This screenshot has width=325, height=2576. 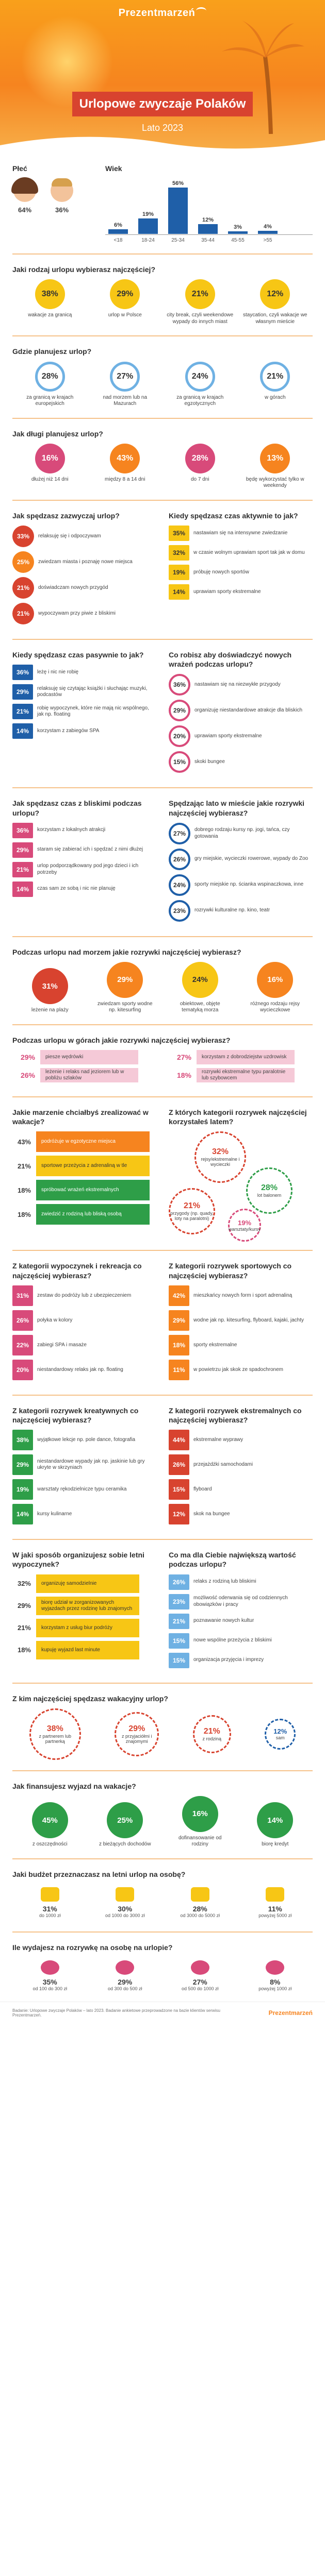 I want to click on q18-item: 18% kupuję wyjazd last minute, so click(x=84, y=1650).